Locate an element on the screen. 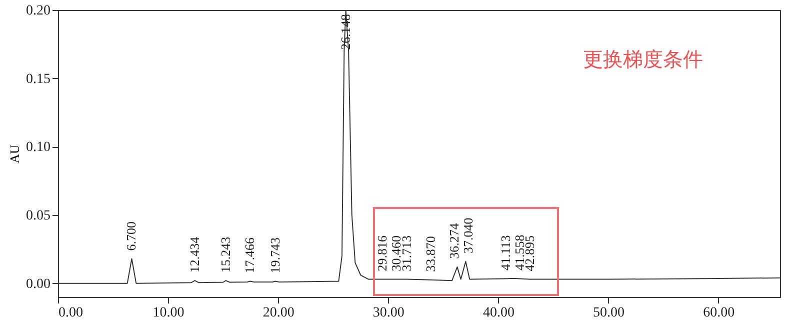 This screenshot has width=785, height=320. annotation: 15.243 is located at coordinates (225, 254).